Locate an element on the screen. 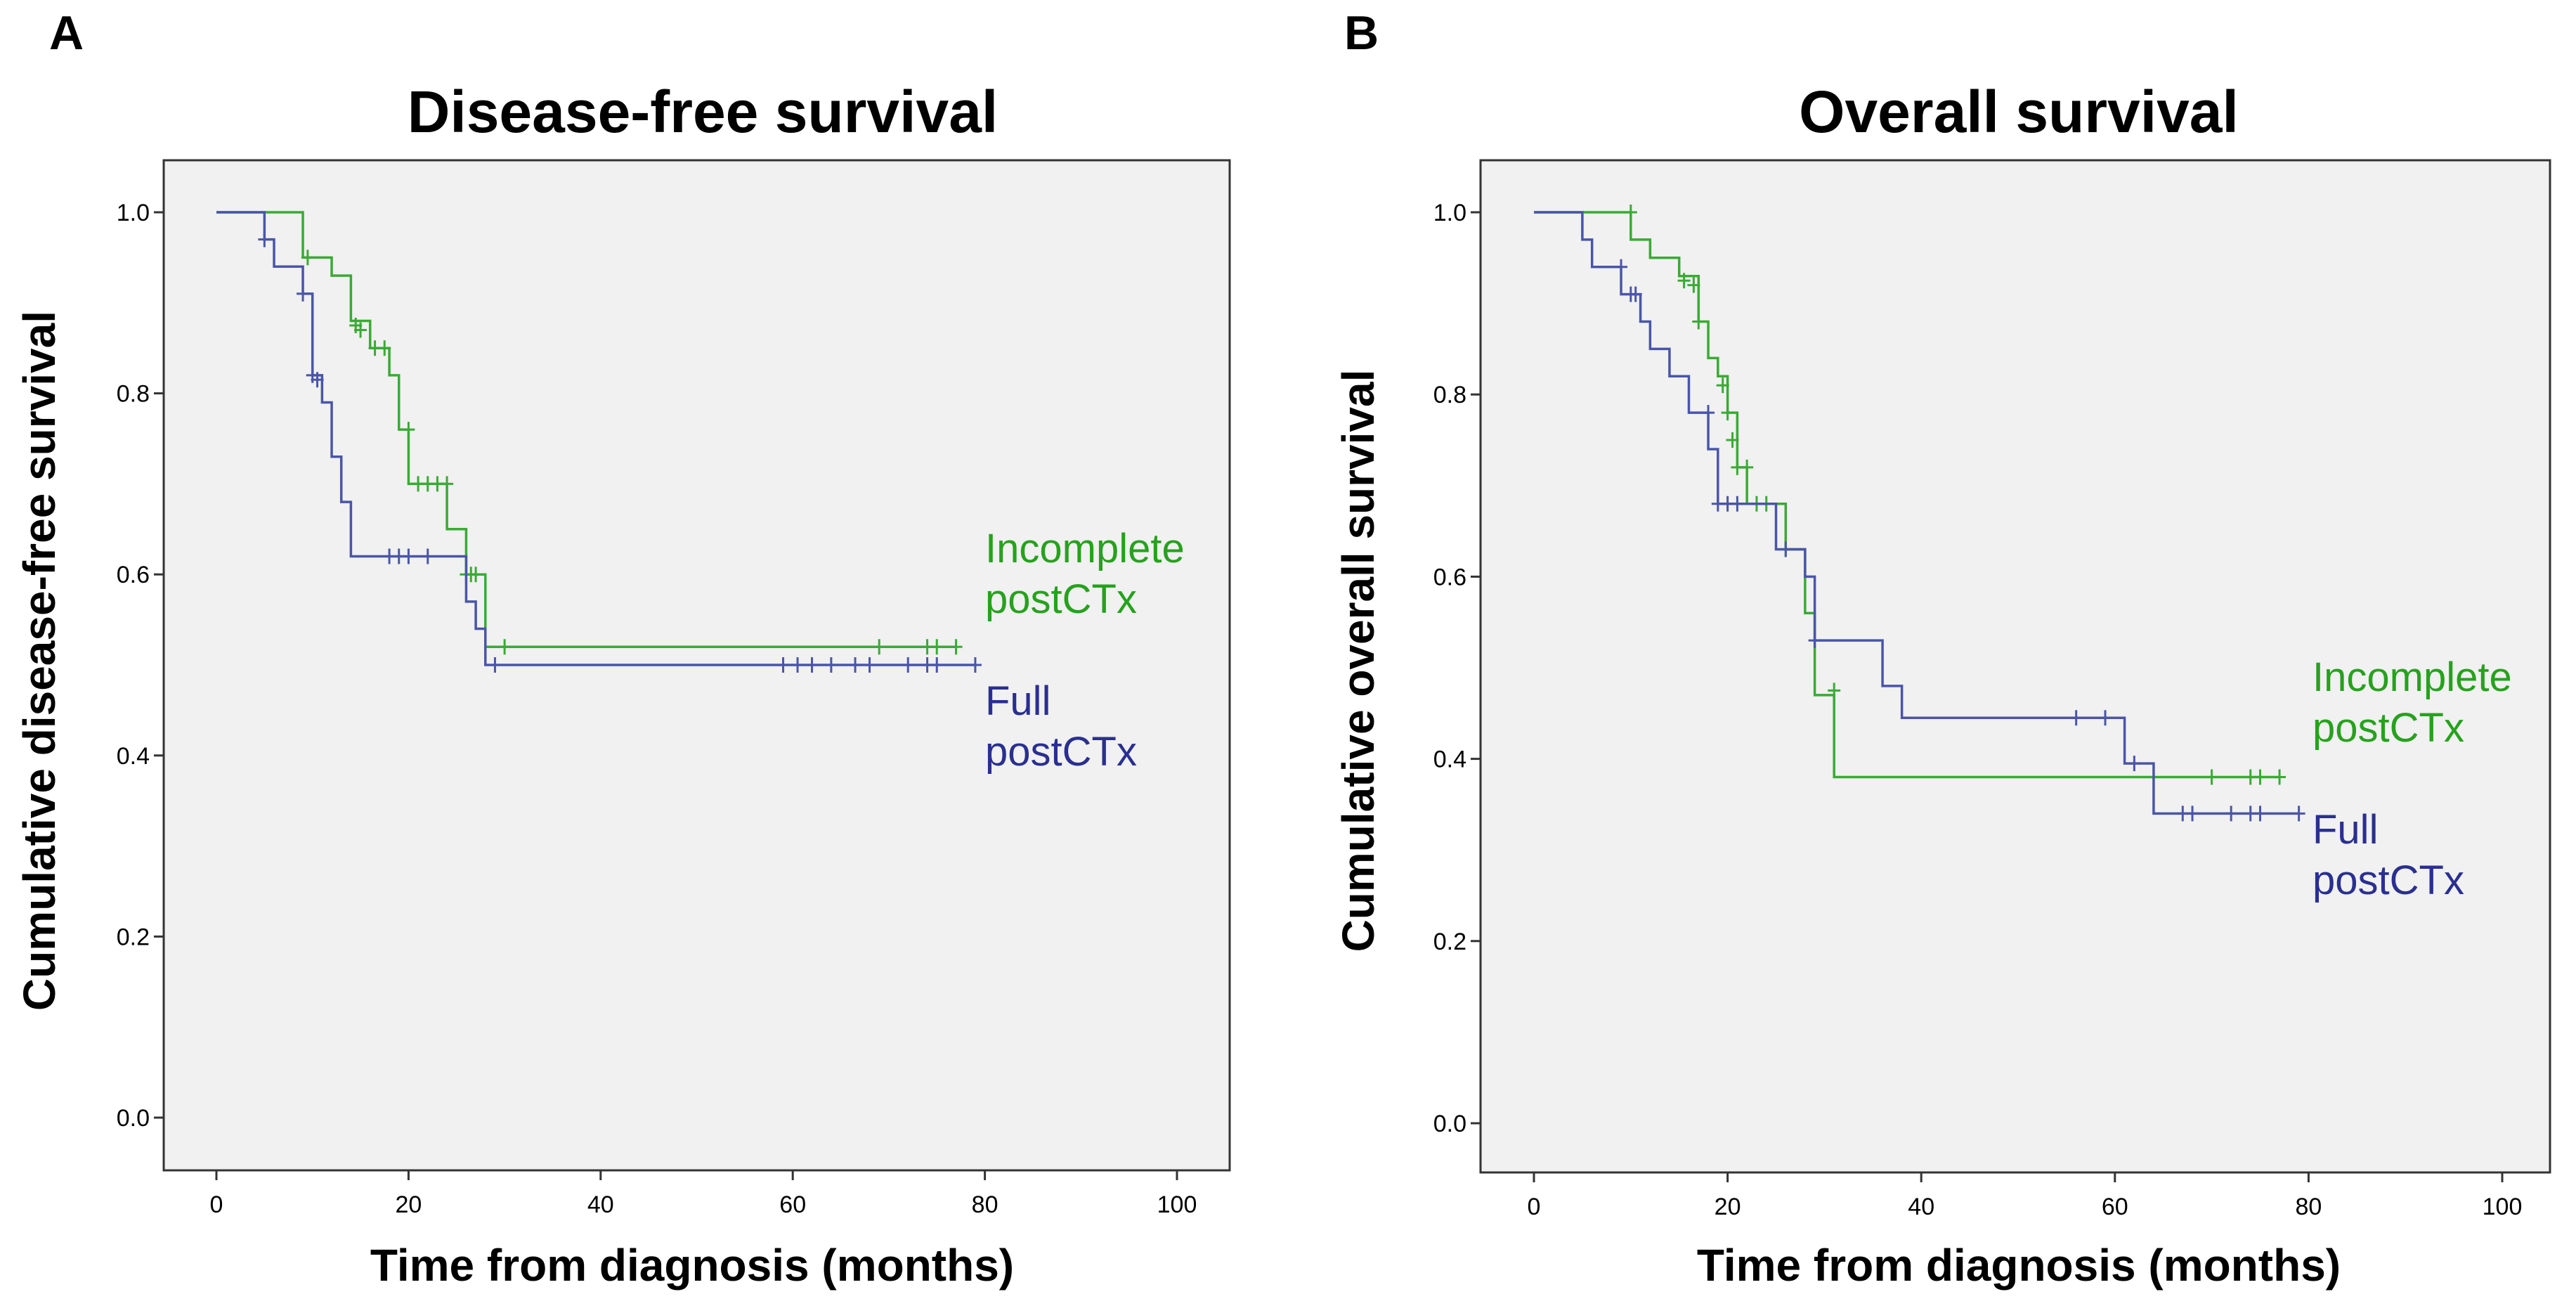 The image size is (2576, 1306). x-axis-label-a: Time from diagnosis (months) is located at coordinates (692, 1265).